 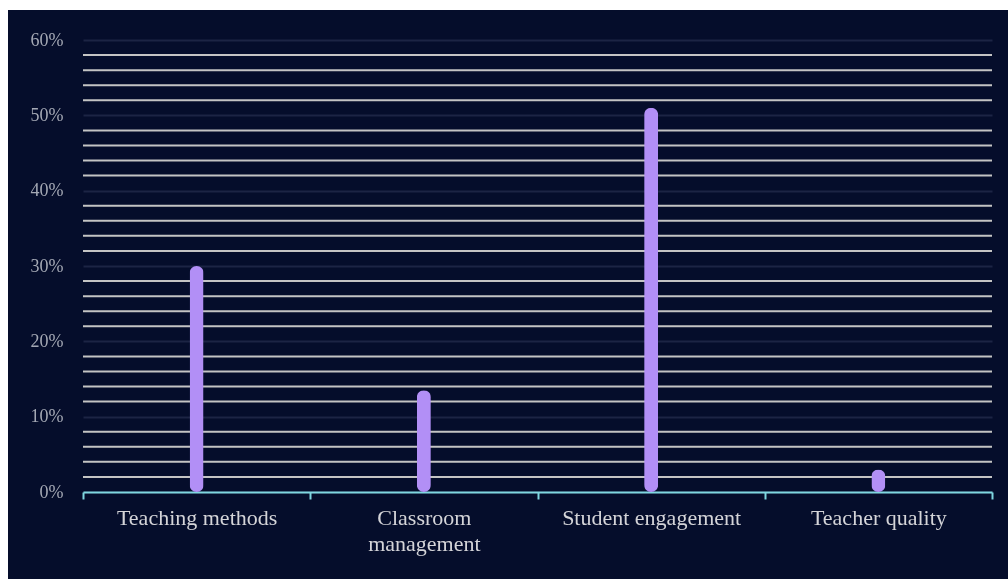 I want to click on y-tick-label: 10%, so click(x=47, y=416).